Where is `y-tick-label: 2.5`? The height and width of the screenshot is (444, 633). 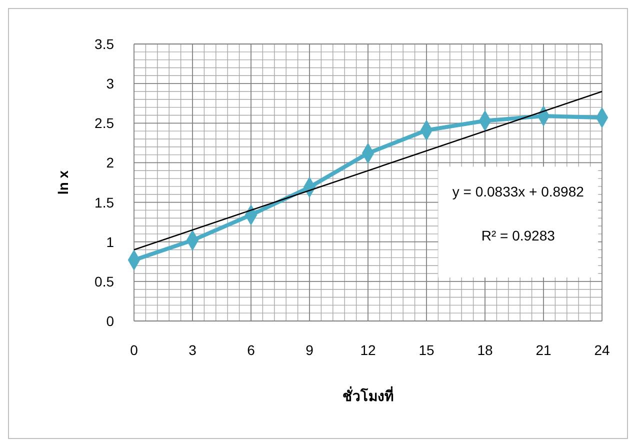 y-tick-label: 2.5 is located at coordinates (104, 123).